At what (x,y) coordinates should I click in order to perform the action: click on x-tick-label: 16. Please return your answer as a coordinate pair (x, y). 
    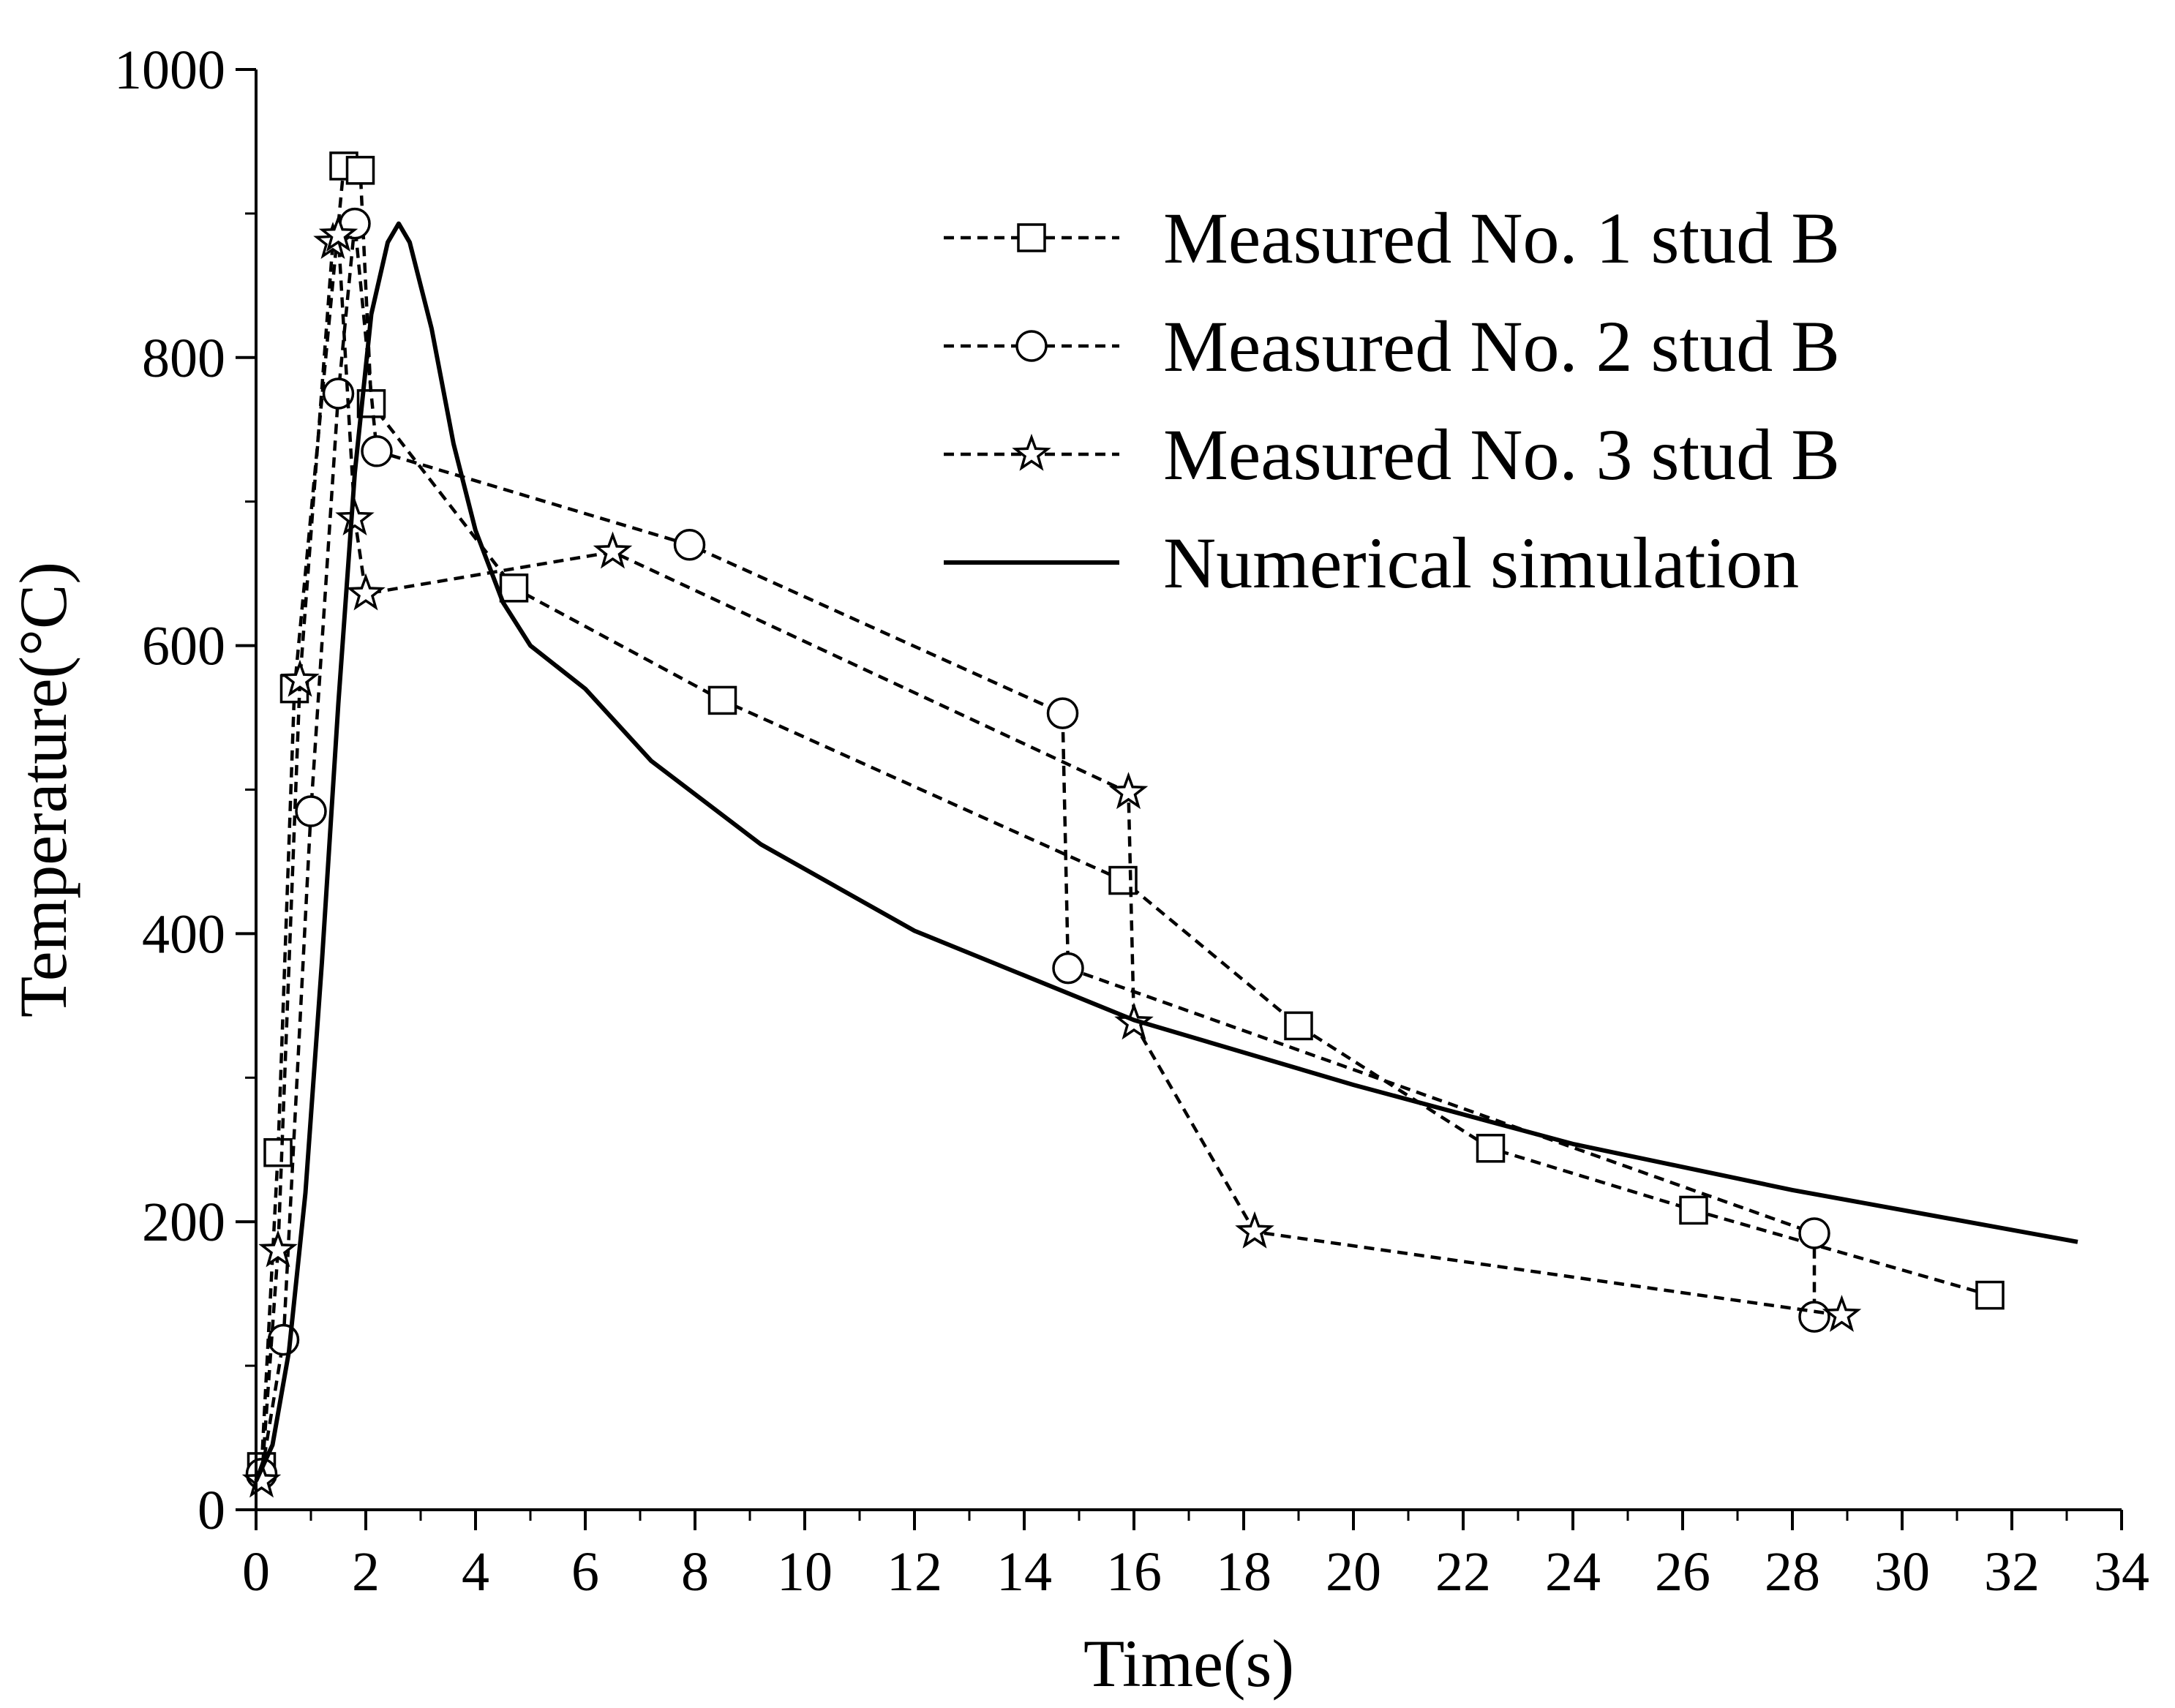
    Looking at the image, I should click on (1134, 1572).